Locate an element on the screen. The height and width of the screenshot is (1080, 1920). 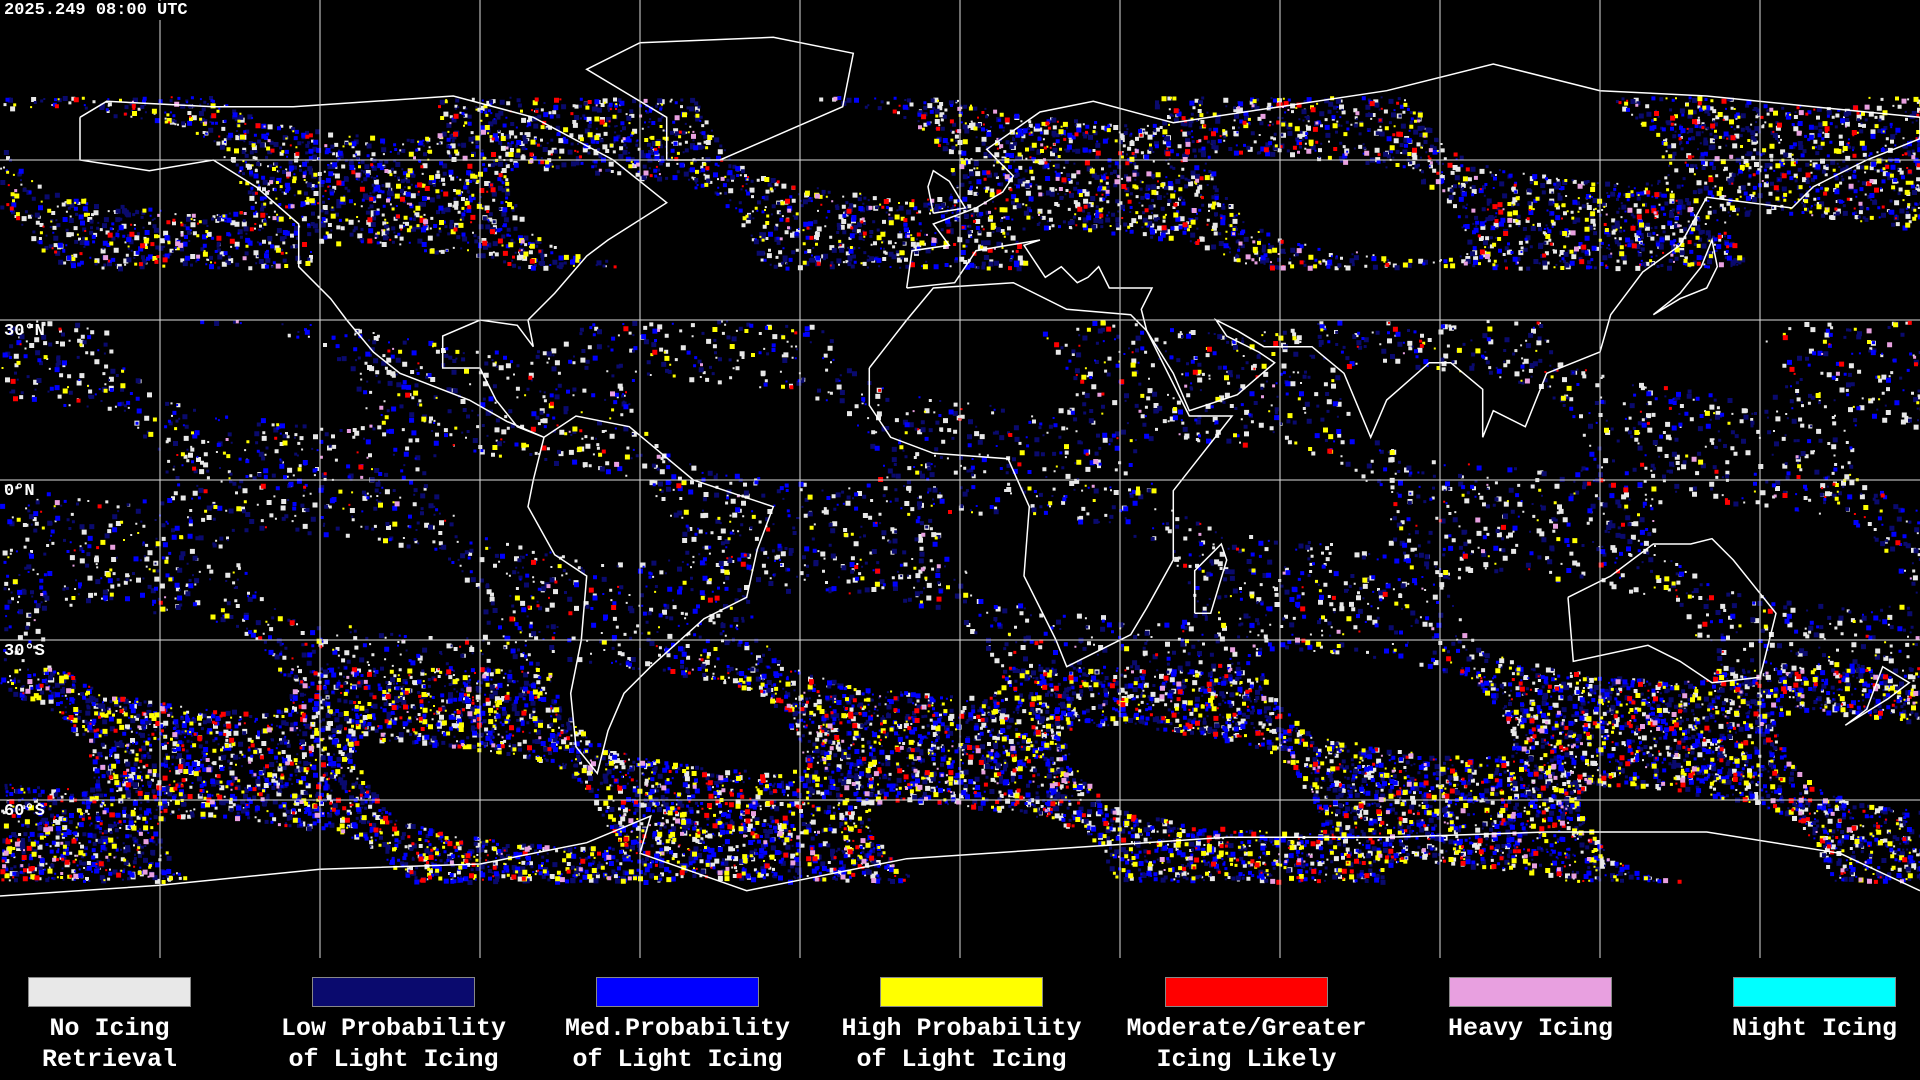
timestamp: 2025.249 08:00 UTC is located at coordinates (96, 10).